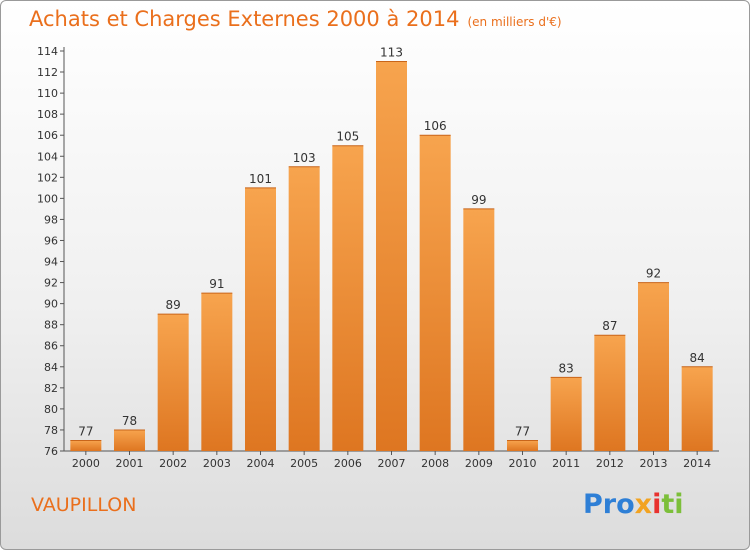 This screenshot has height=550, width=750. What do you see at coordinates (86, 463) in the screenshot?
I see `x-tick-label: 2000` at bounding box center [86, 463].